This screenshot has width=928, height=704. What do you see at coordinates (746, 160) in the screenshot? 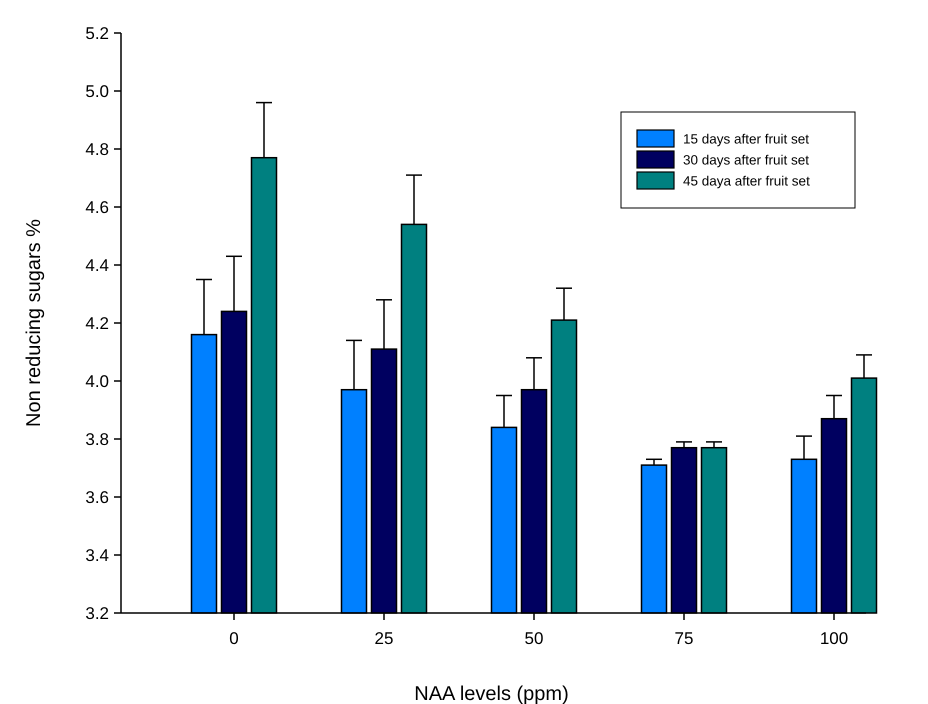
I see `legend-label: 30 days after fruit set` at bounding box center [746, 160].